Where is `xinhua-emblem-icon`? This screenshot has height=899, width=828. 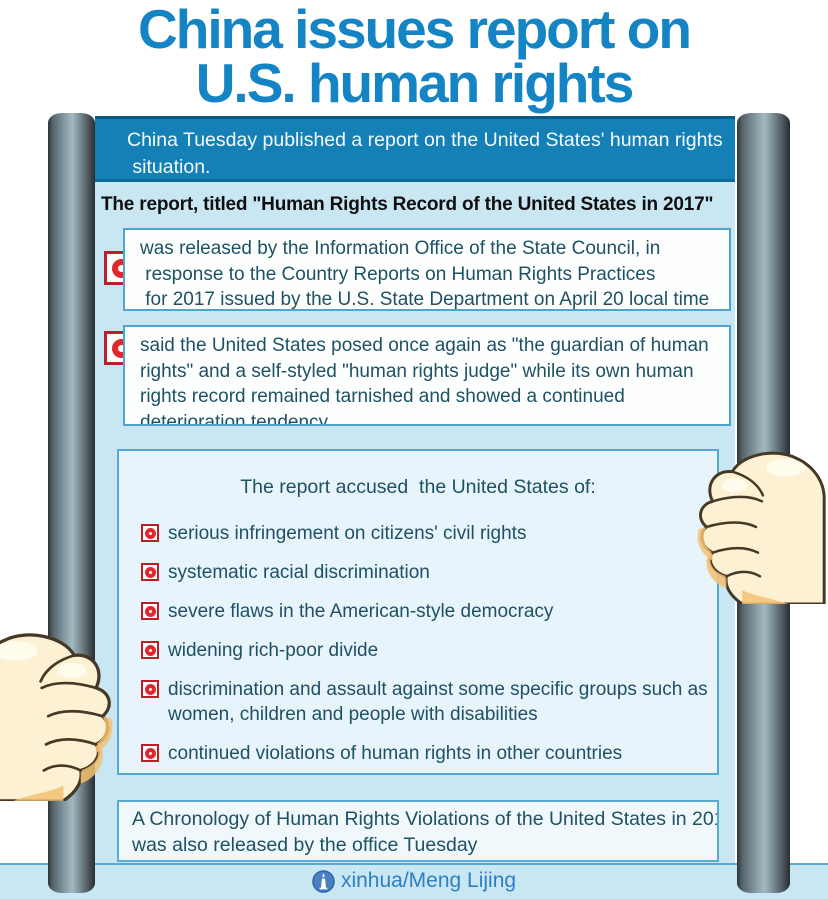 xinhua-emblem-icon is located at coordinates (323, 881).